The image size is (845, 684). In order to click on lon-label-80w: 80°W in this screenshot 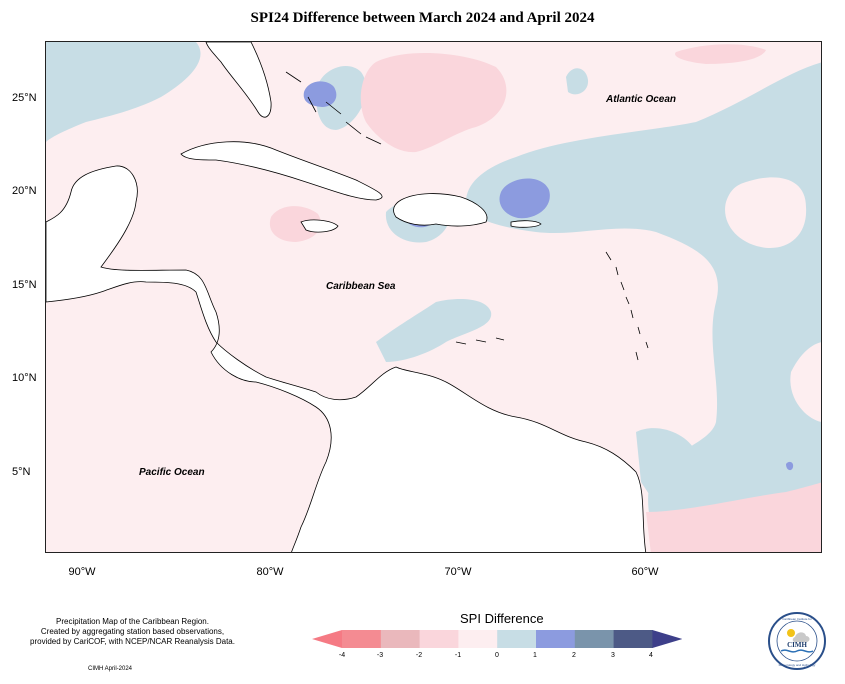, I will do `click(270, 572)`.